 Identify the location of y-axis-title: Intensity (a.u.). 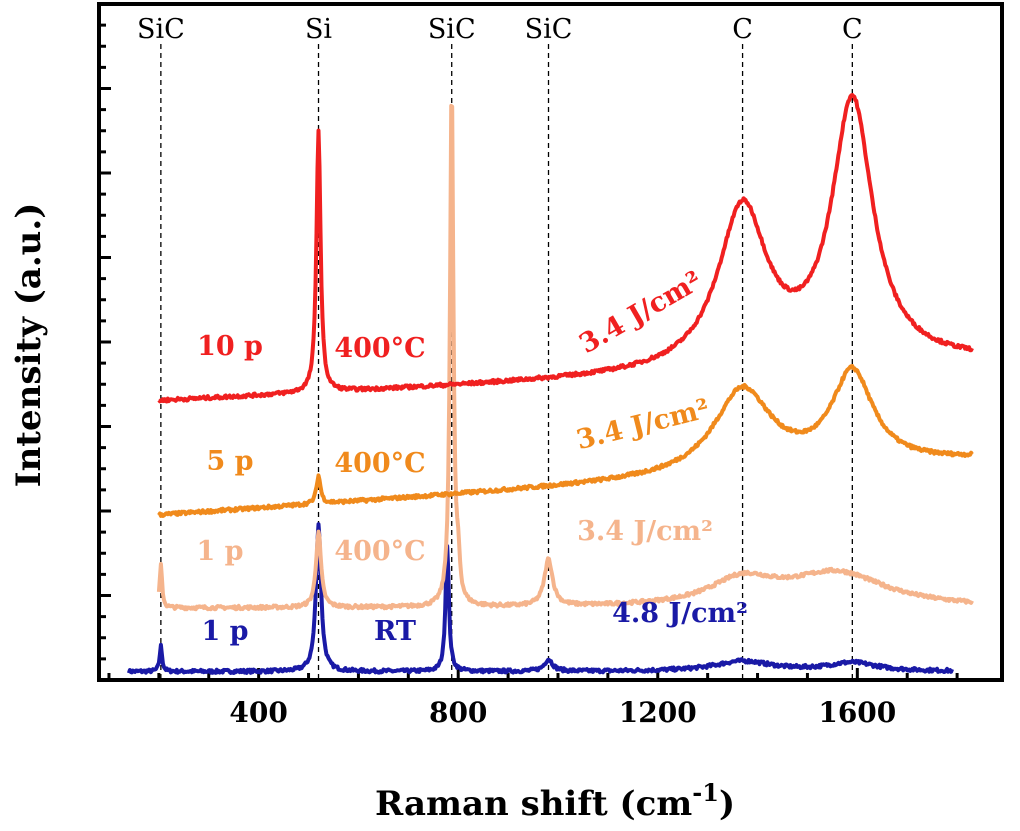
(29, 345).